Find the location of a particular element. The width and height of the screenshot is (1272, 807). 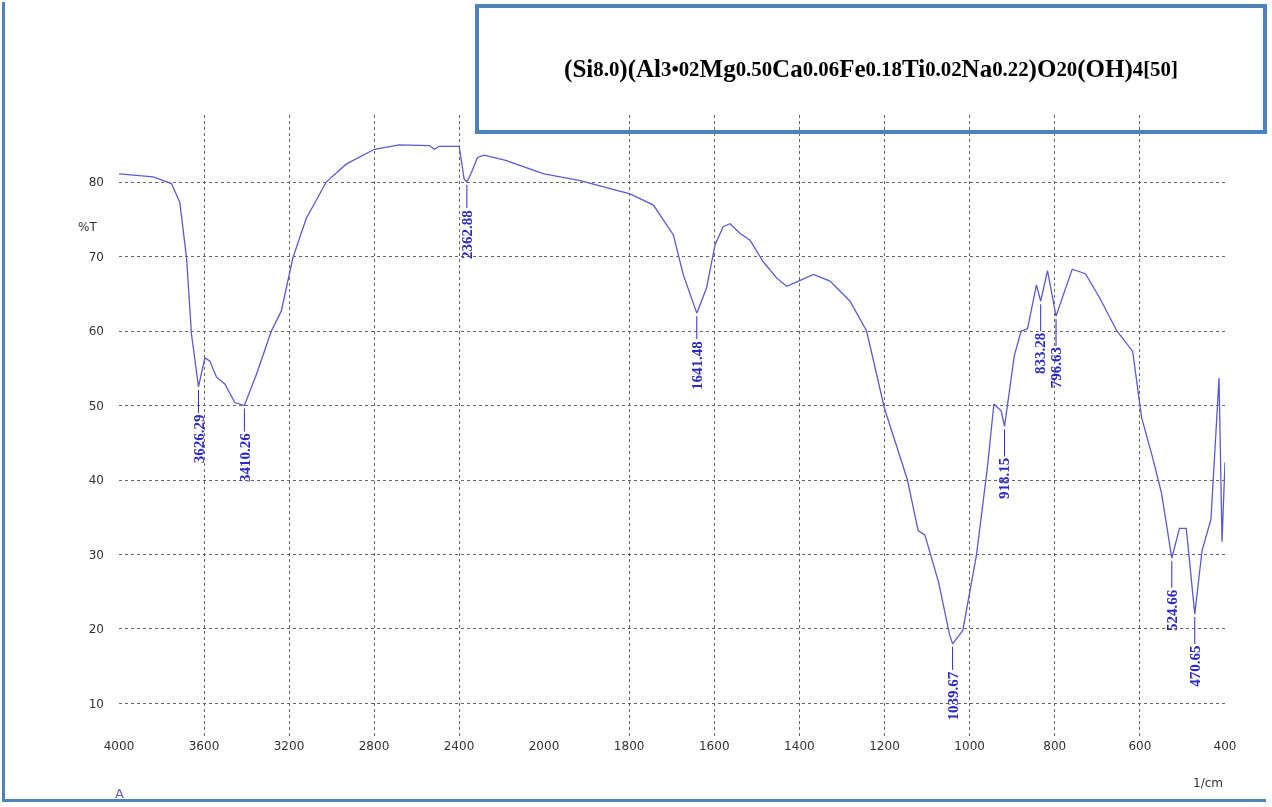

x-axis-title: 1/cm is located at coordinates (1208, 783).